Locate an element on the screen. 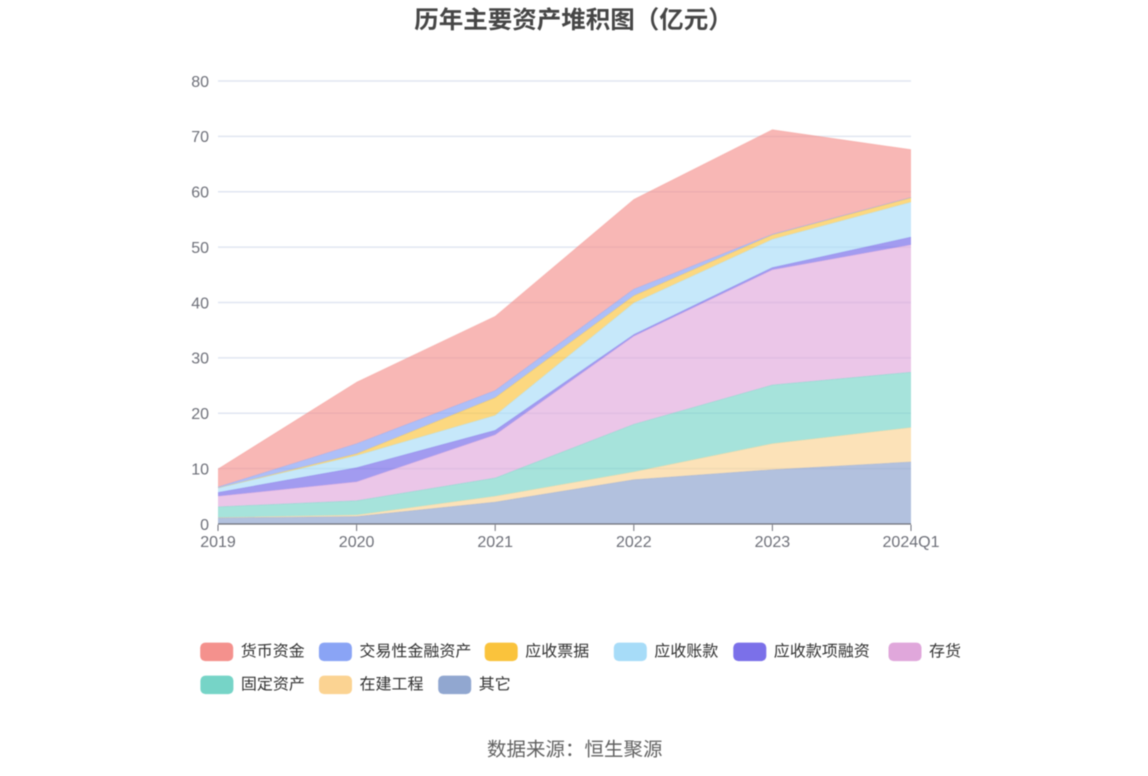 The width and height of the screenshot is (1148, 776). svg-text: 2023 is located at coordinates (773, 542).